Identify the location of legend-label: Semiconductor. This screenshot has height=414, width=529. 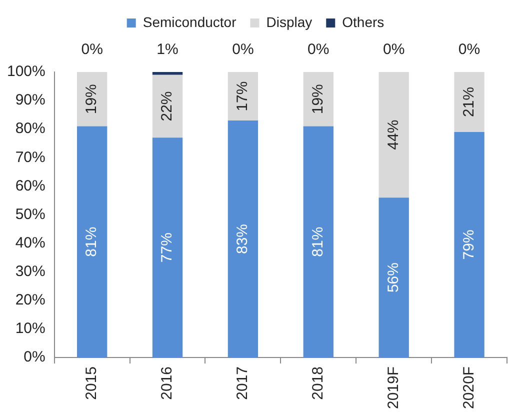
(189, 22).